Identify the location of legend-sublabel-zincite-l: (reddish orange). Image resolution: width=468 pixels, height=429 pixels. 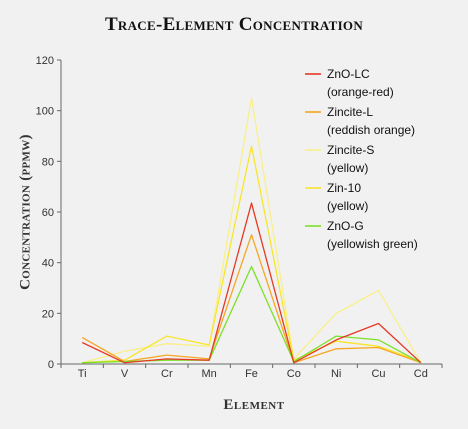
(371, 130).